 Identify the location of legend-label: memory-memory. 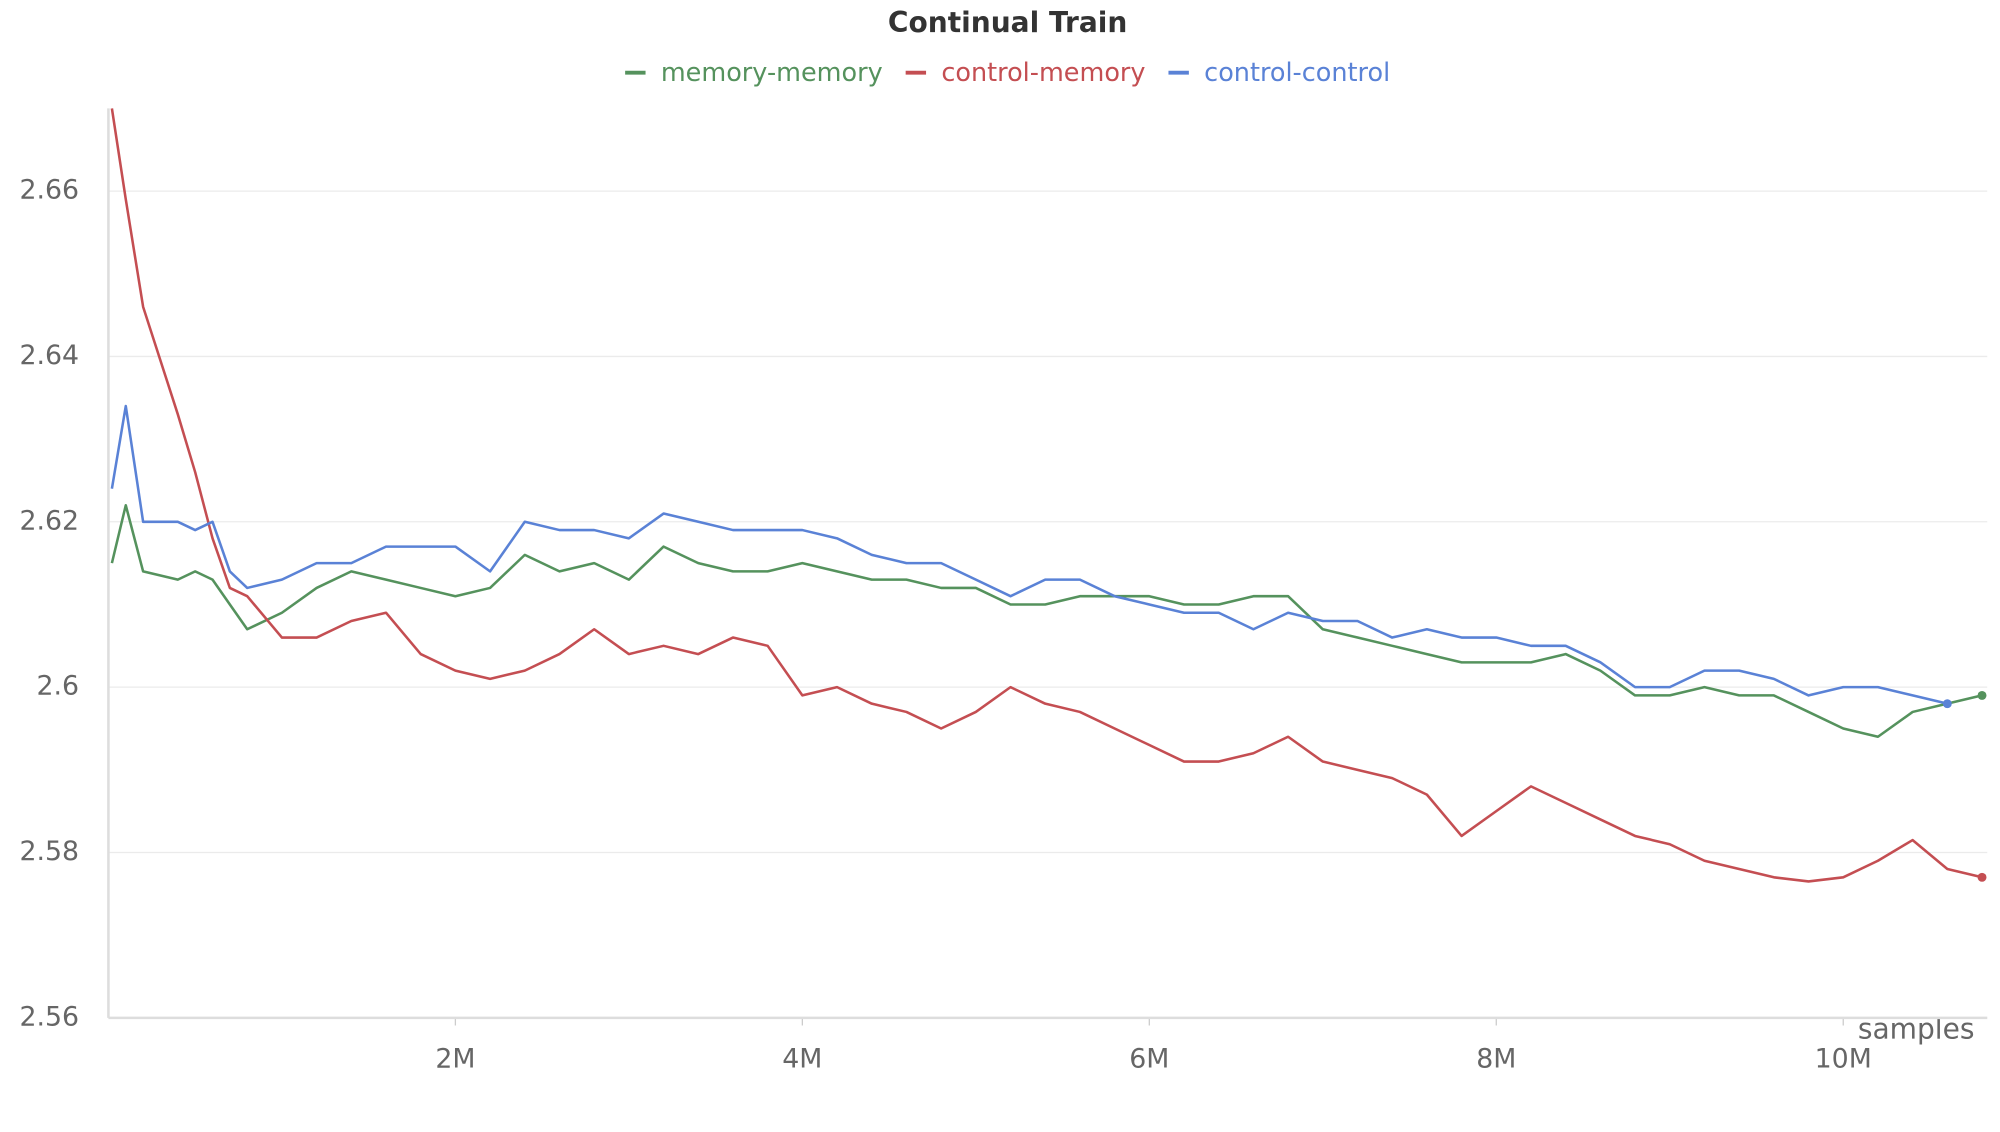
(772, 73).